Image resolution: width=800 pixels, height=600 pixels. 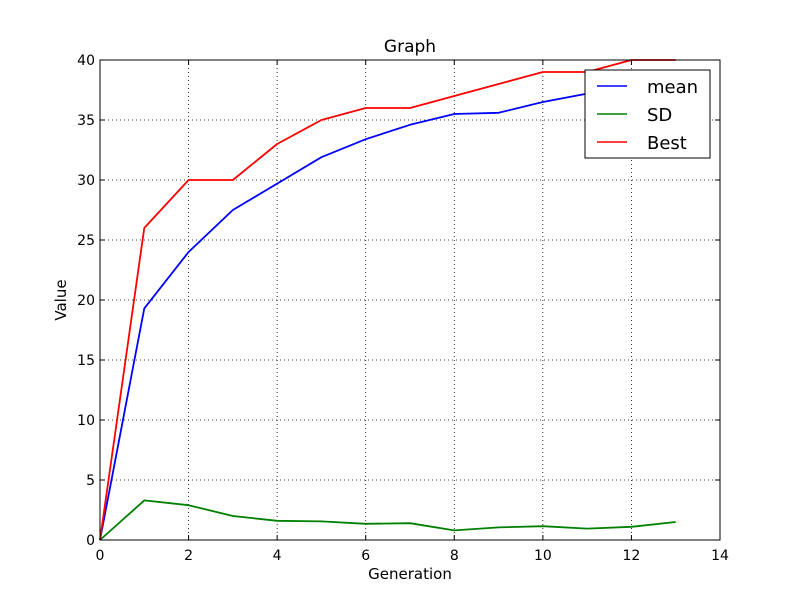 I want to click on x-tick-label: 12, so click(x=632, y=556).